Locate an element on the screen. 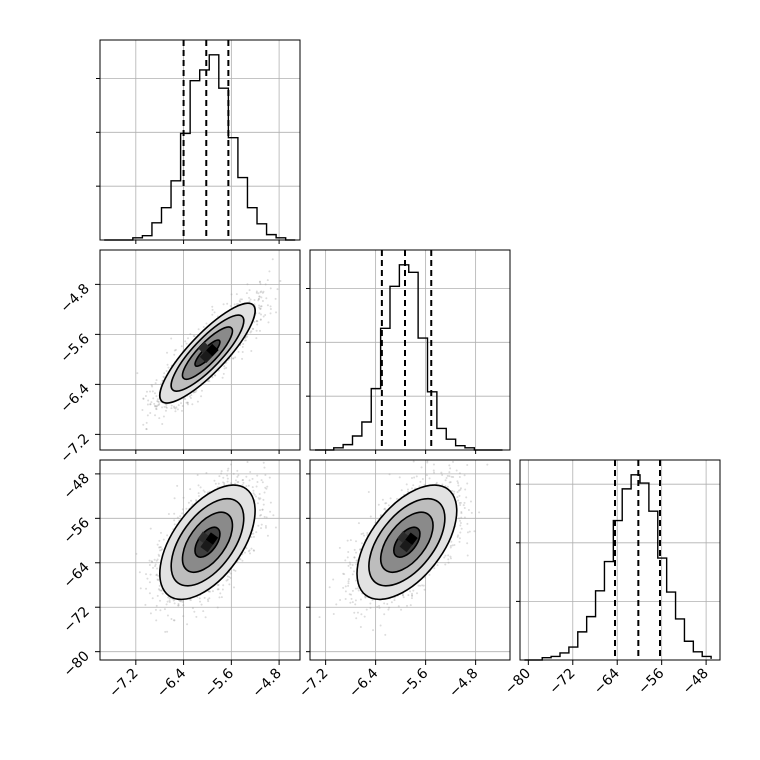 The image size is (760, 760). density-cell is located at coordinates (206, 546).